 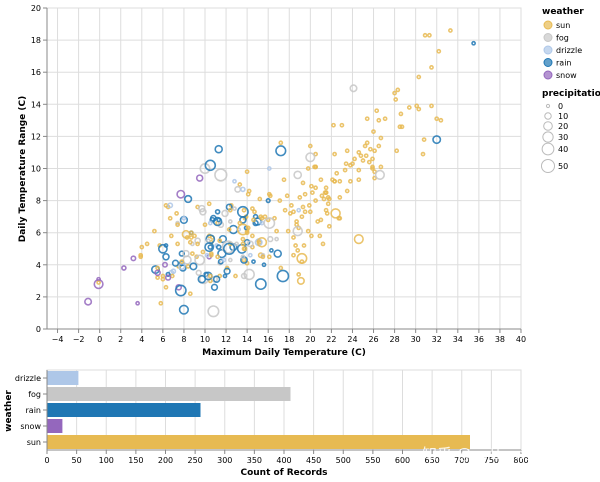 What do you see at coordinates (372, 460) in the screenshot?
I see `bar-x-tick-label: 550` at bounding box center [372, 460].